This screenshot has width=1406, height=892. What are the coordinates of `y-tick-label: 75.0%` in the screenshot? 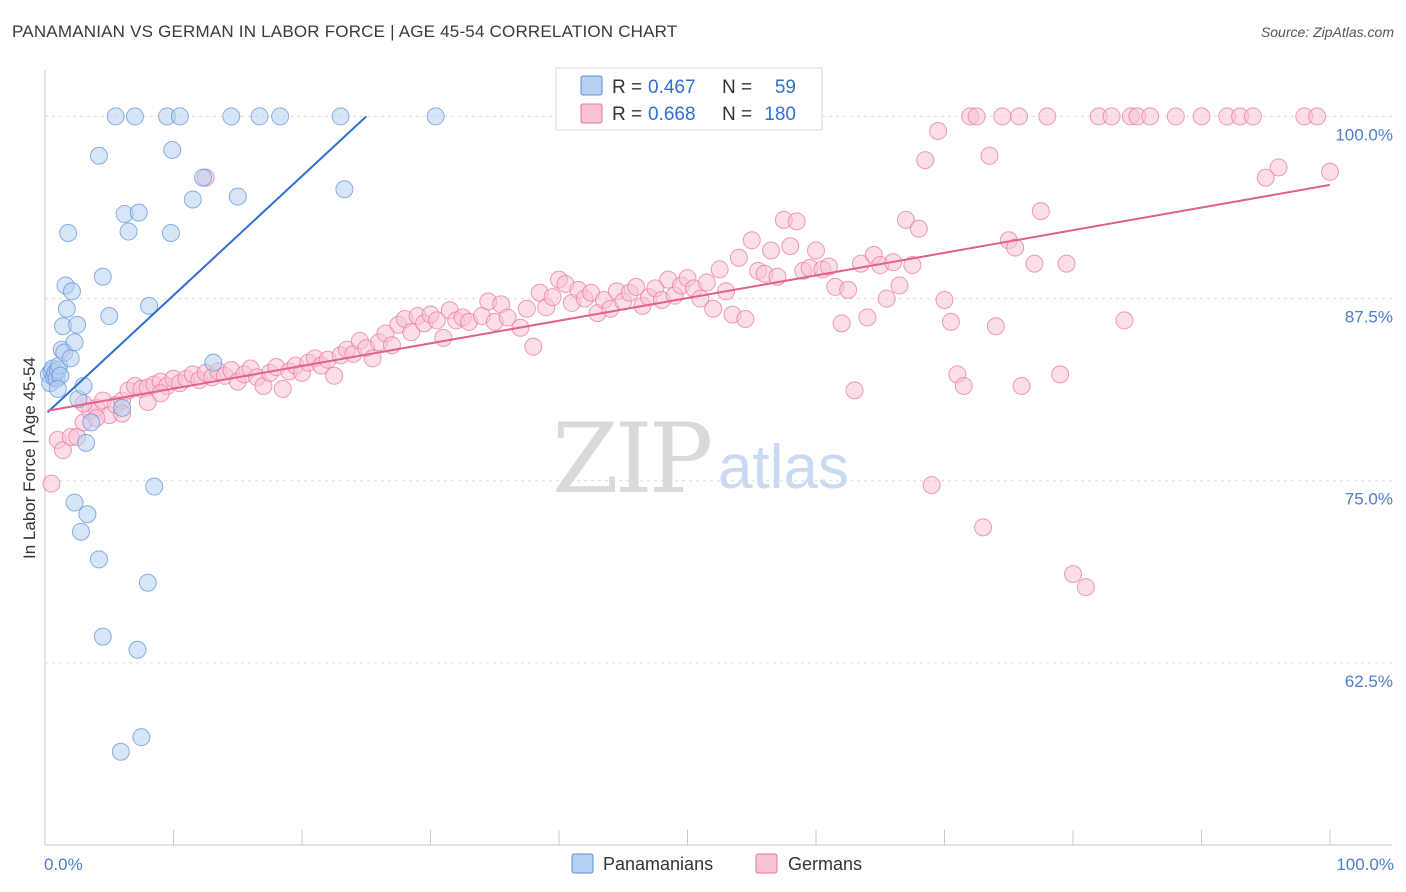 It's located at (1369, 499).